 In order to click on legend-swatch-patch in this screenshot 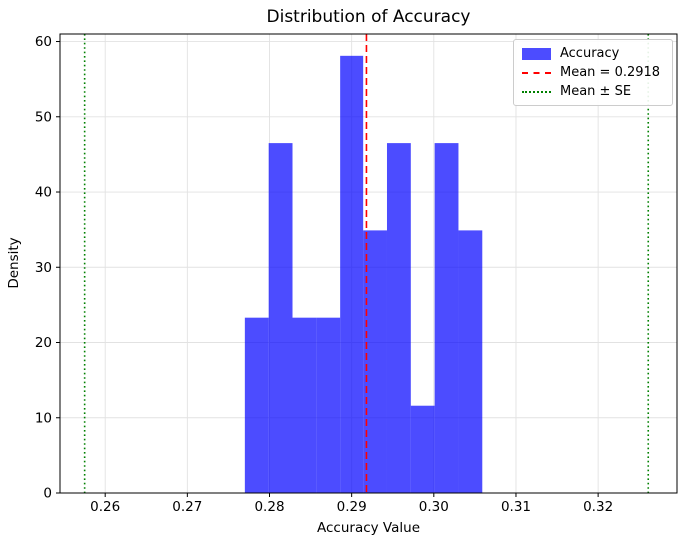, I will do `click(536, 53)`.